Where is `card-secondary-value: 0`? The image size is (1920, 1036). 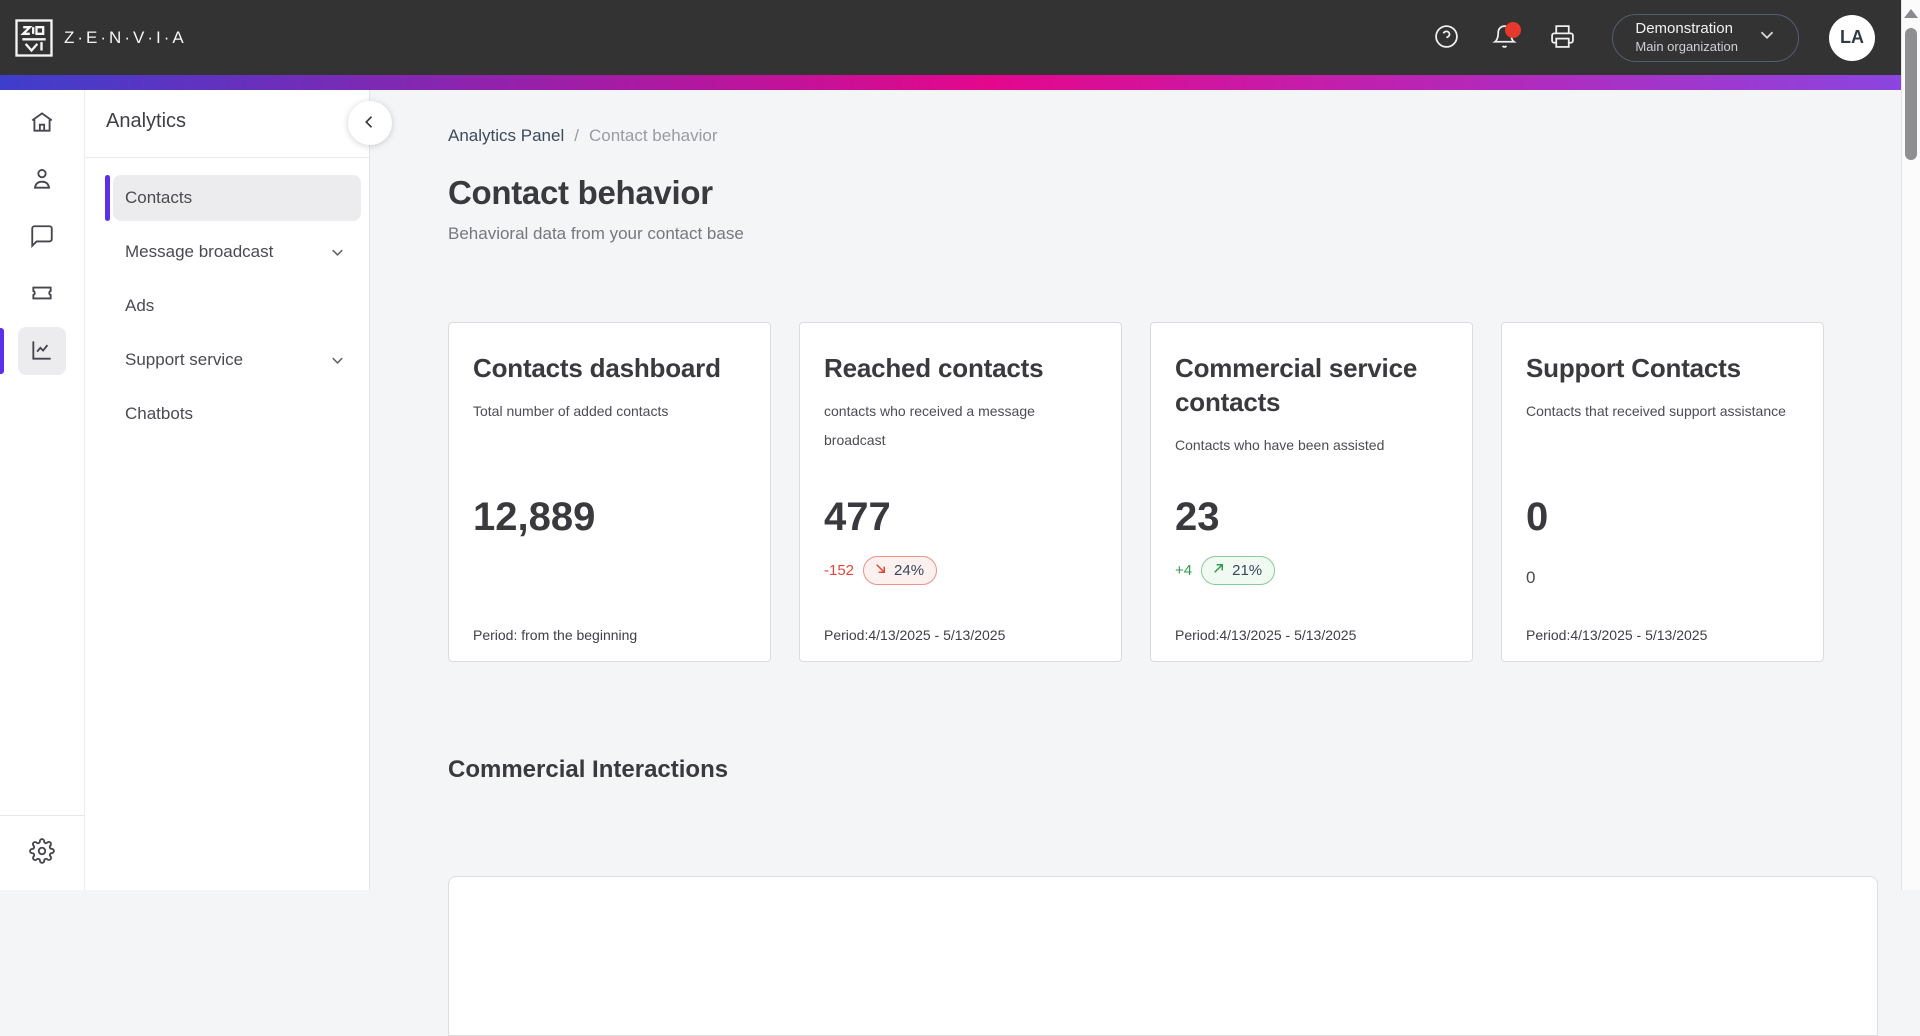
card-secondary-value: 0 is located at coordinates (1531, 577).